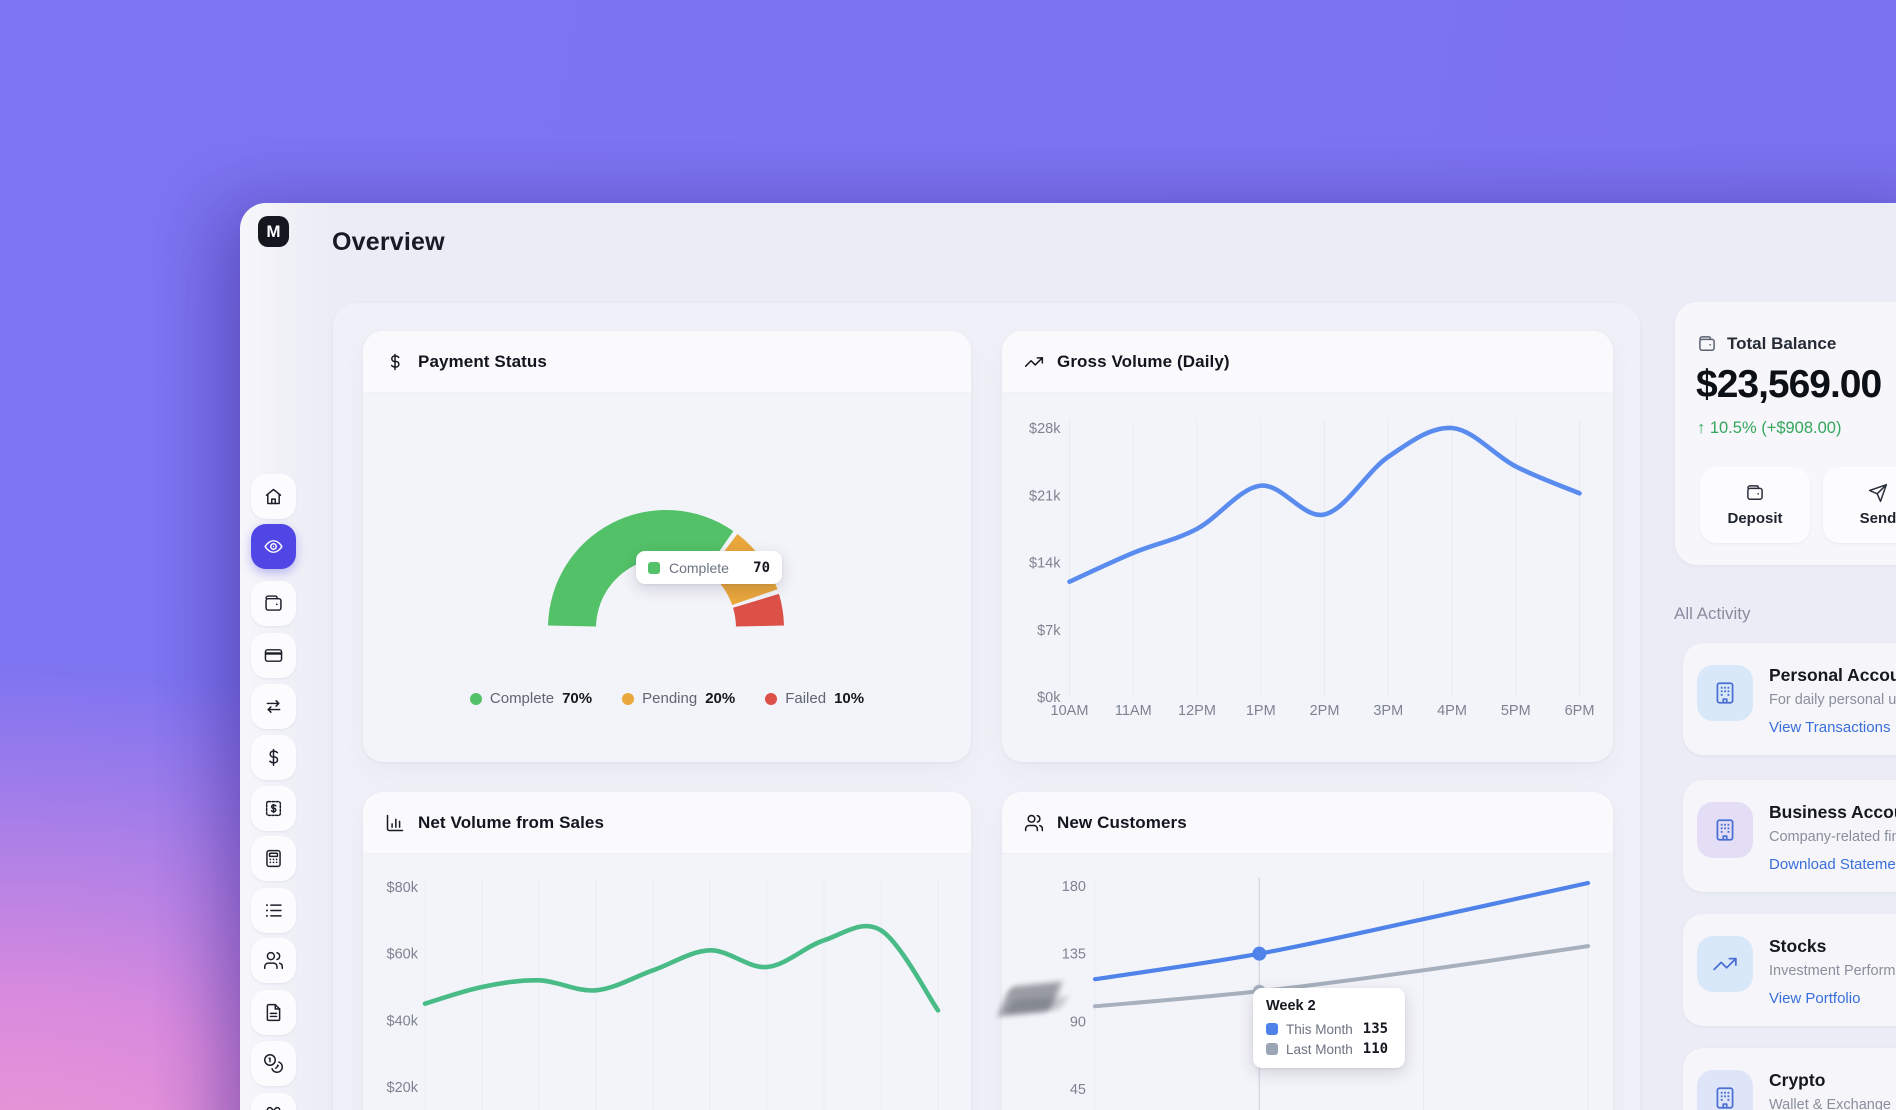 The width and height of the screenshot is (1896, 1110). I want to click on new-customers-chart: 45 90 135 180, so click(1326, 994).